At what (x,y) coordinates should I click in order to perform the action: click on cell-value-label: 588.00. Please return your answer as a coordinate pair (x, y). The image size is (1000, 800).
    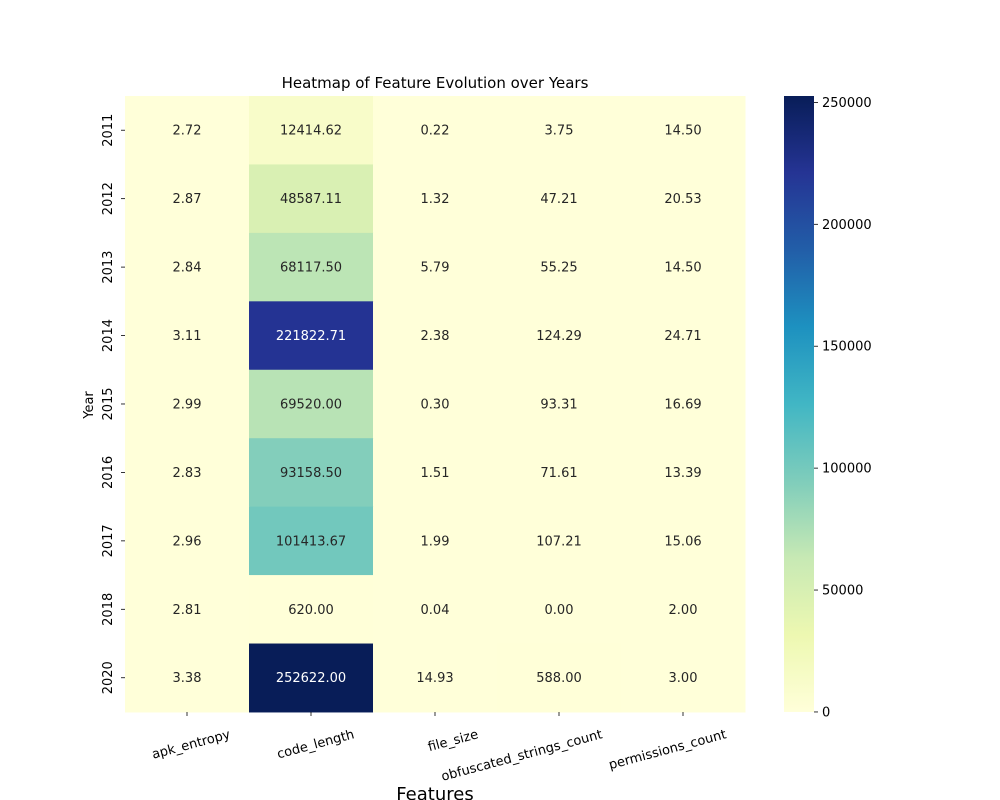
    Looking at the image, I should click on (559, 678).